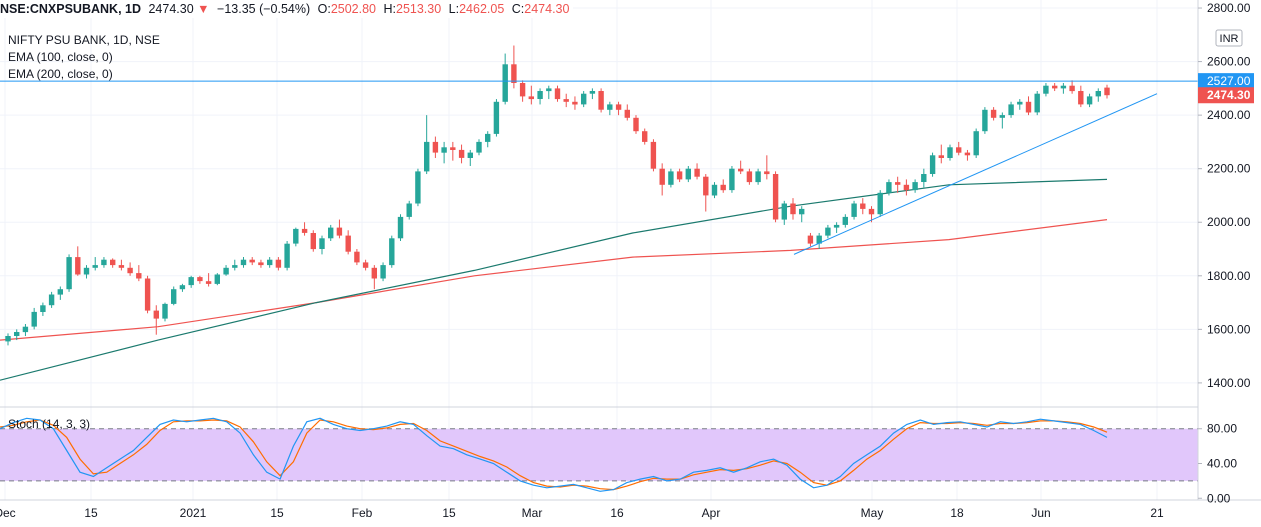 The image size is (1261, 527). Describe the element at coordinates (1229, 169) in the screenshot. I see `price-tick-label: 2200.00` at that location.